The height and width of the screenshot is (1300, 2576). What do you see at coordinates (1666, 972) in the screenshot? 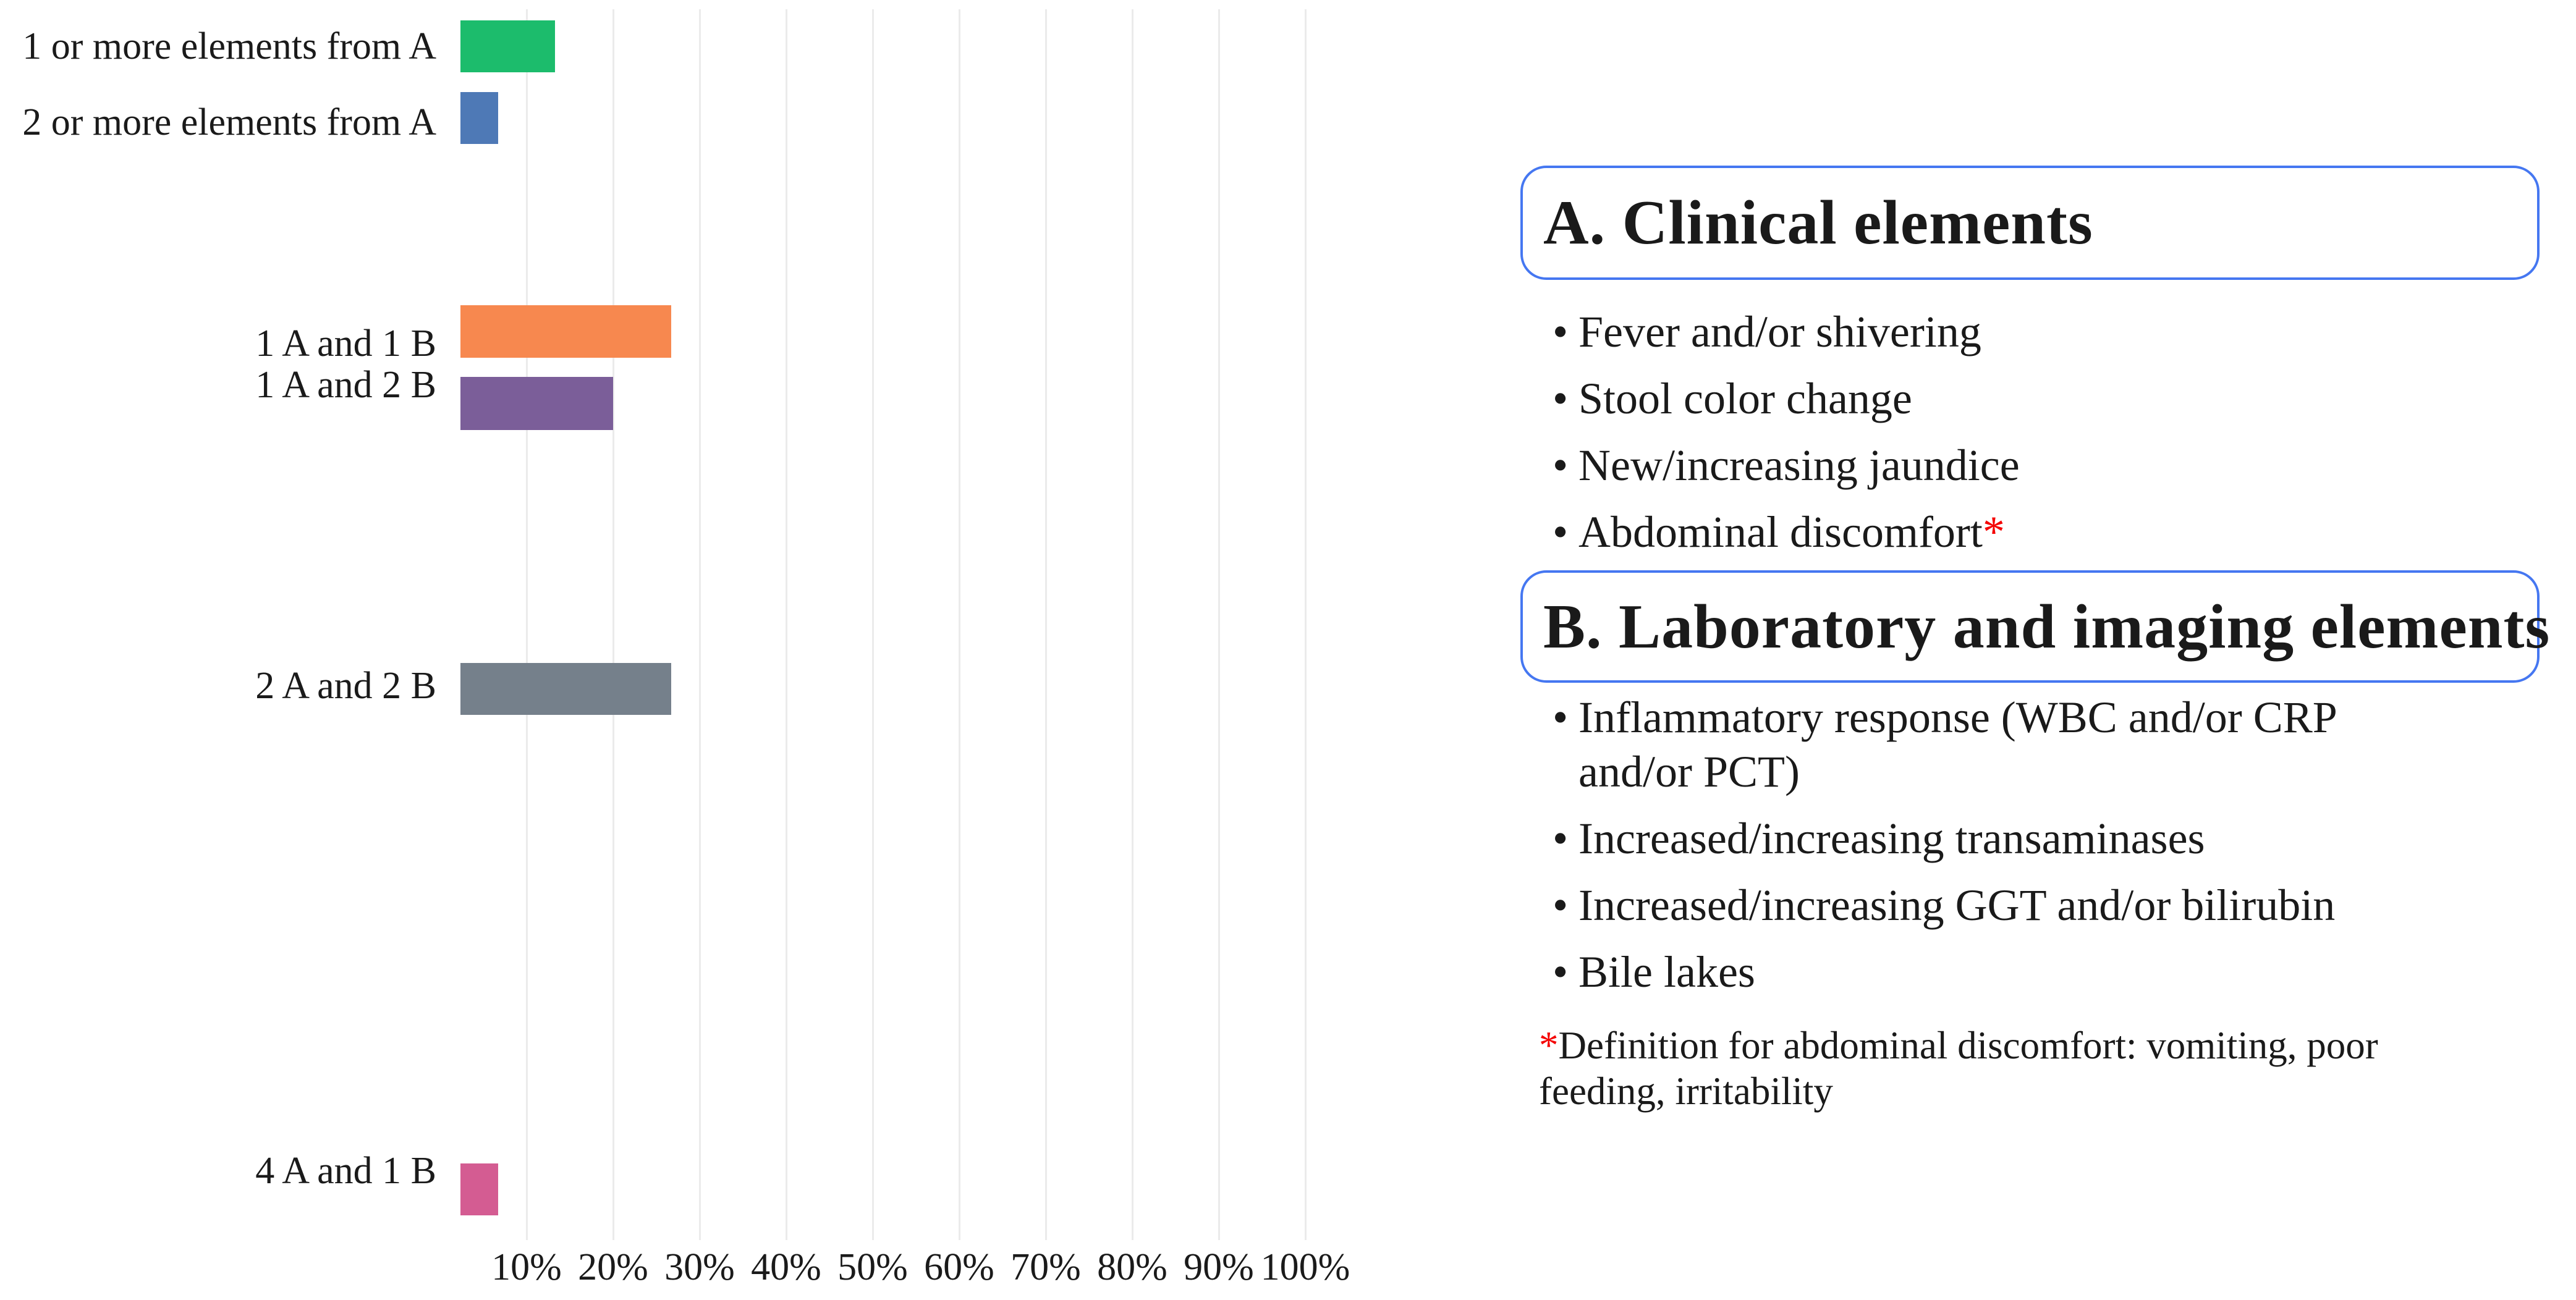
I see `lab-imaging-item-4-line-1: Bile lakes` at bounding box center [1666, 972].